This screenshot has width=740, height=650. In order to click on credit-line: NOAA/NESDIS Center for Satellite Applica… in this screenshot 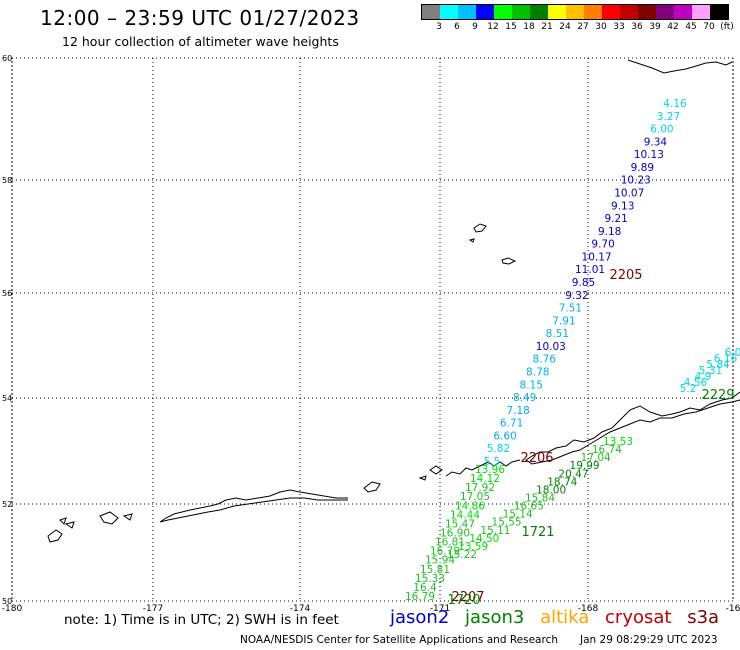, I will do `click(399, 640)`.